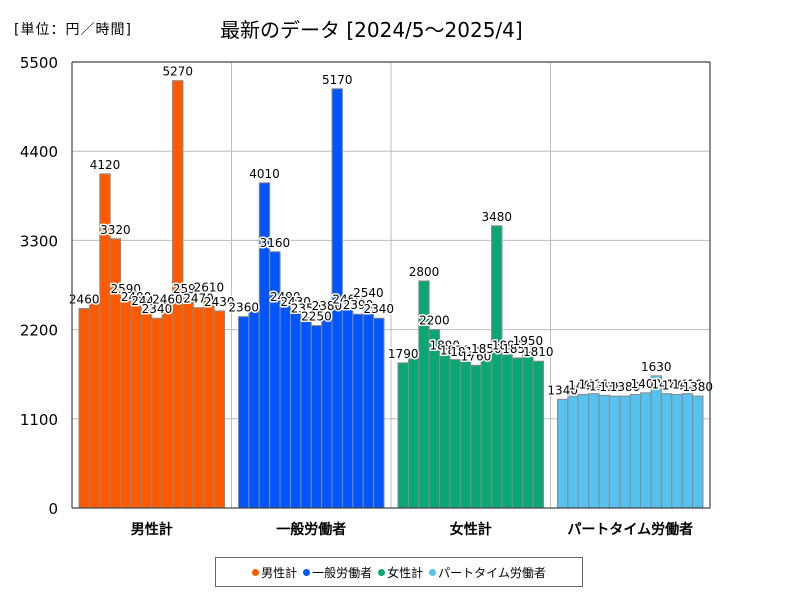 The height and width of the screenshot is (600, 800). I want to click on legend-item: 女性計, so click(400, 572).